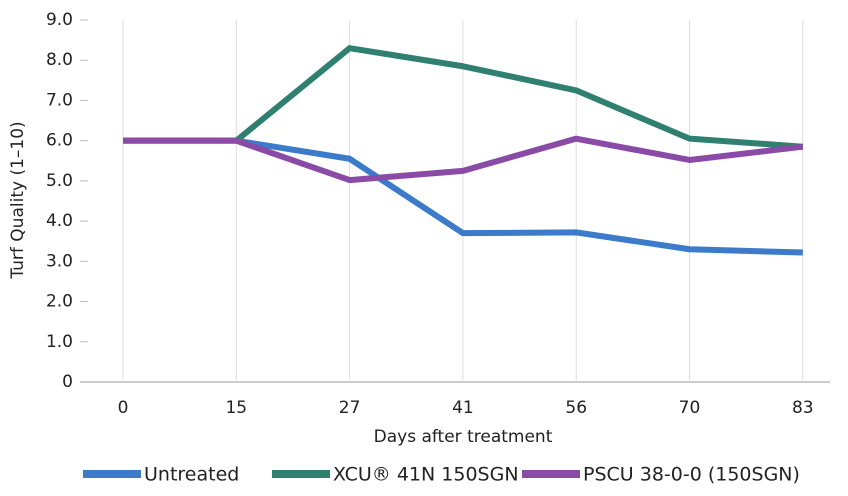 The width and height of the screenshot is (848, 496). I want to click on legend-label: PSCU 38-0-0 (150SGN), so click(691, 475).